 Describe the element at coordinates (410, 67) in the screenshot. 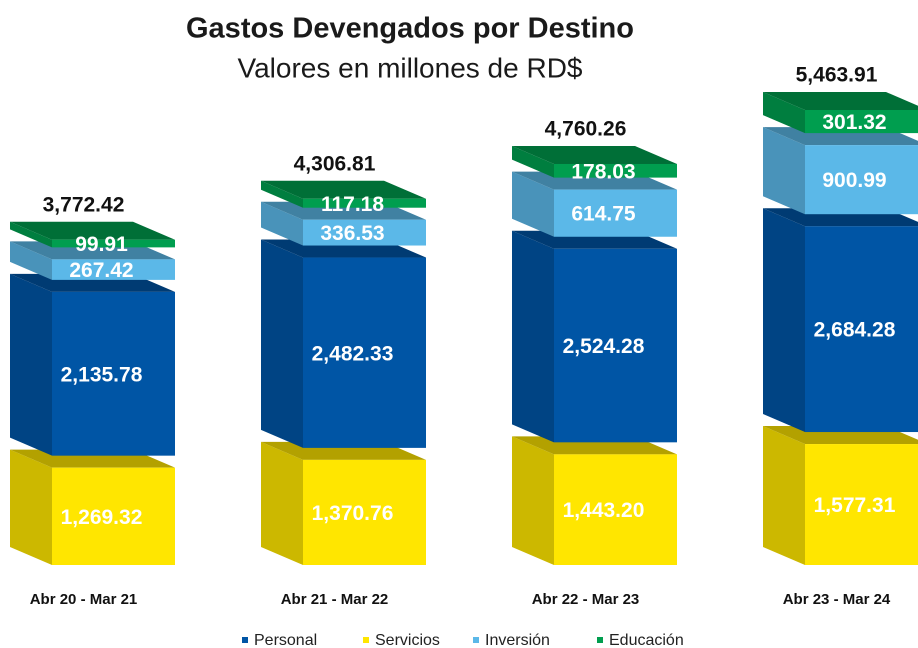

I see `chart-subtitle: Valores en millones de RD$` at that location.